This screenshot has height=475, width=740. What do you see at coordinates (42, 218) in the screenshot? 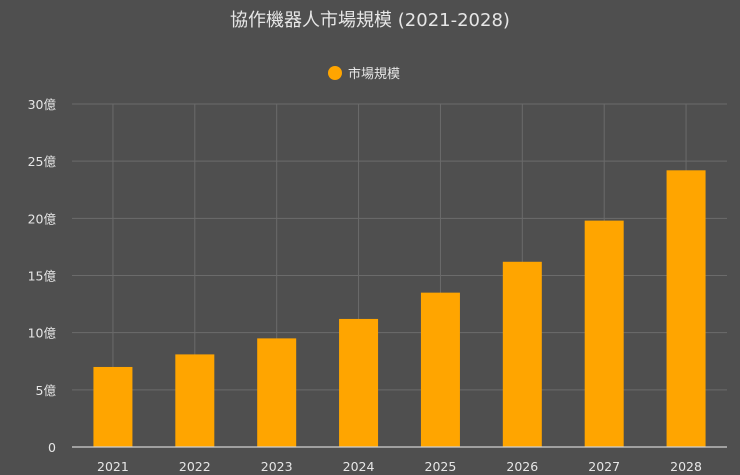
I see `y-tick-label: 20億` at bounding box center [42, 218].